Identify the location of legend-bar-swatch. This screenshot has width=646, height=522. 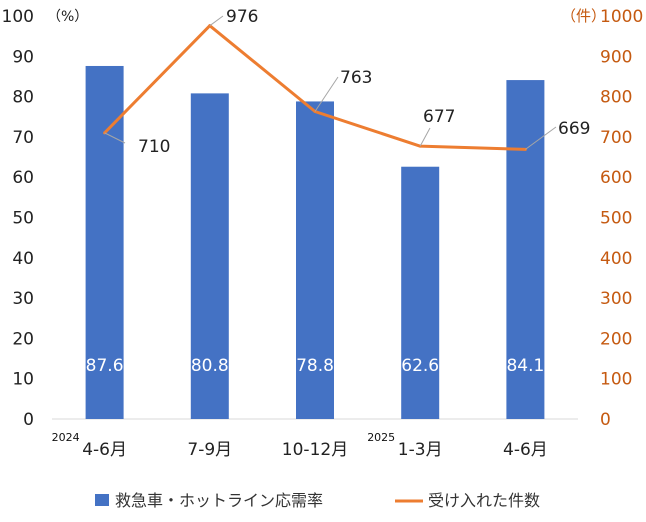
(102, 500).